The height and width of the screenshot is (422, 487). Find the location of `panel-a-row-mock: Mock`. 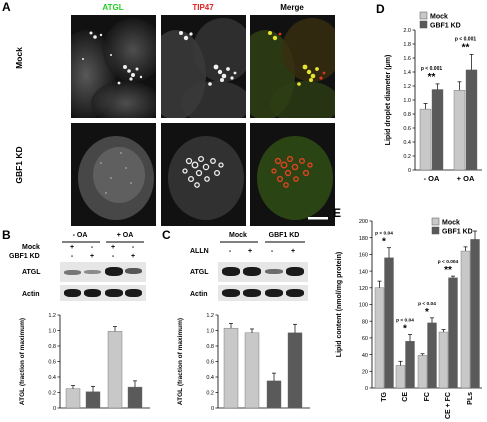

panel-a-row-mock: Mock is located at coordinates (19, 58).